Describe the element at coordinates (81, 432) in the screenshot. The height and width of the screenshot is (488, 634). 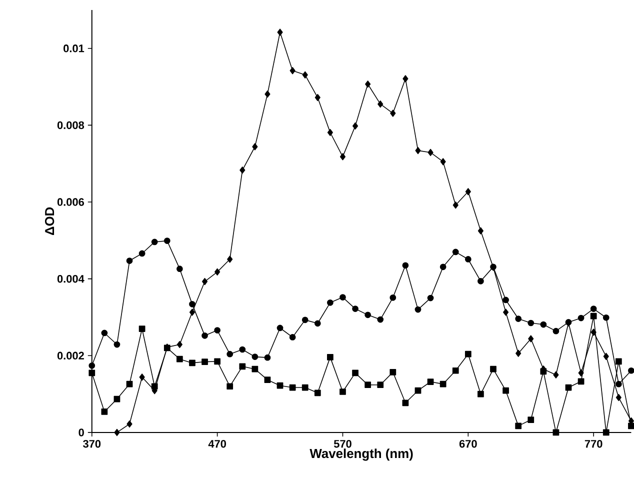
I see `y-tick-label: 0` at that location.